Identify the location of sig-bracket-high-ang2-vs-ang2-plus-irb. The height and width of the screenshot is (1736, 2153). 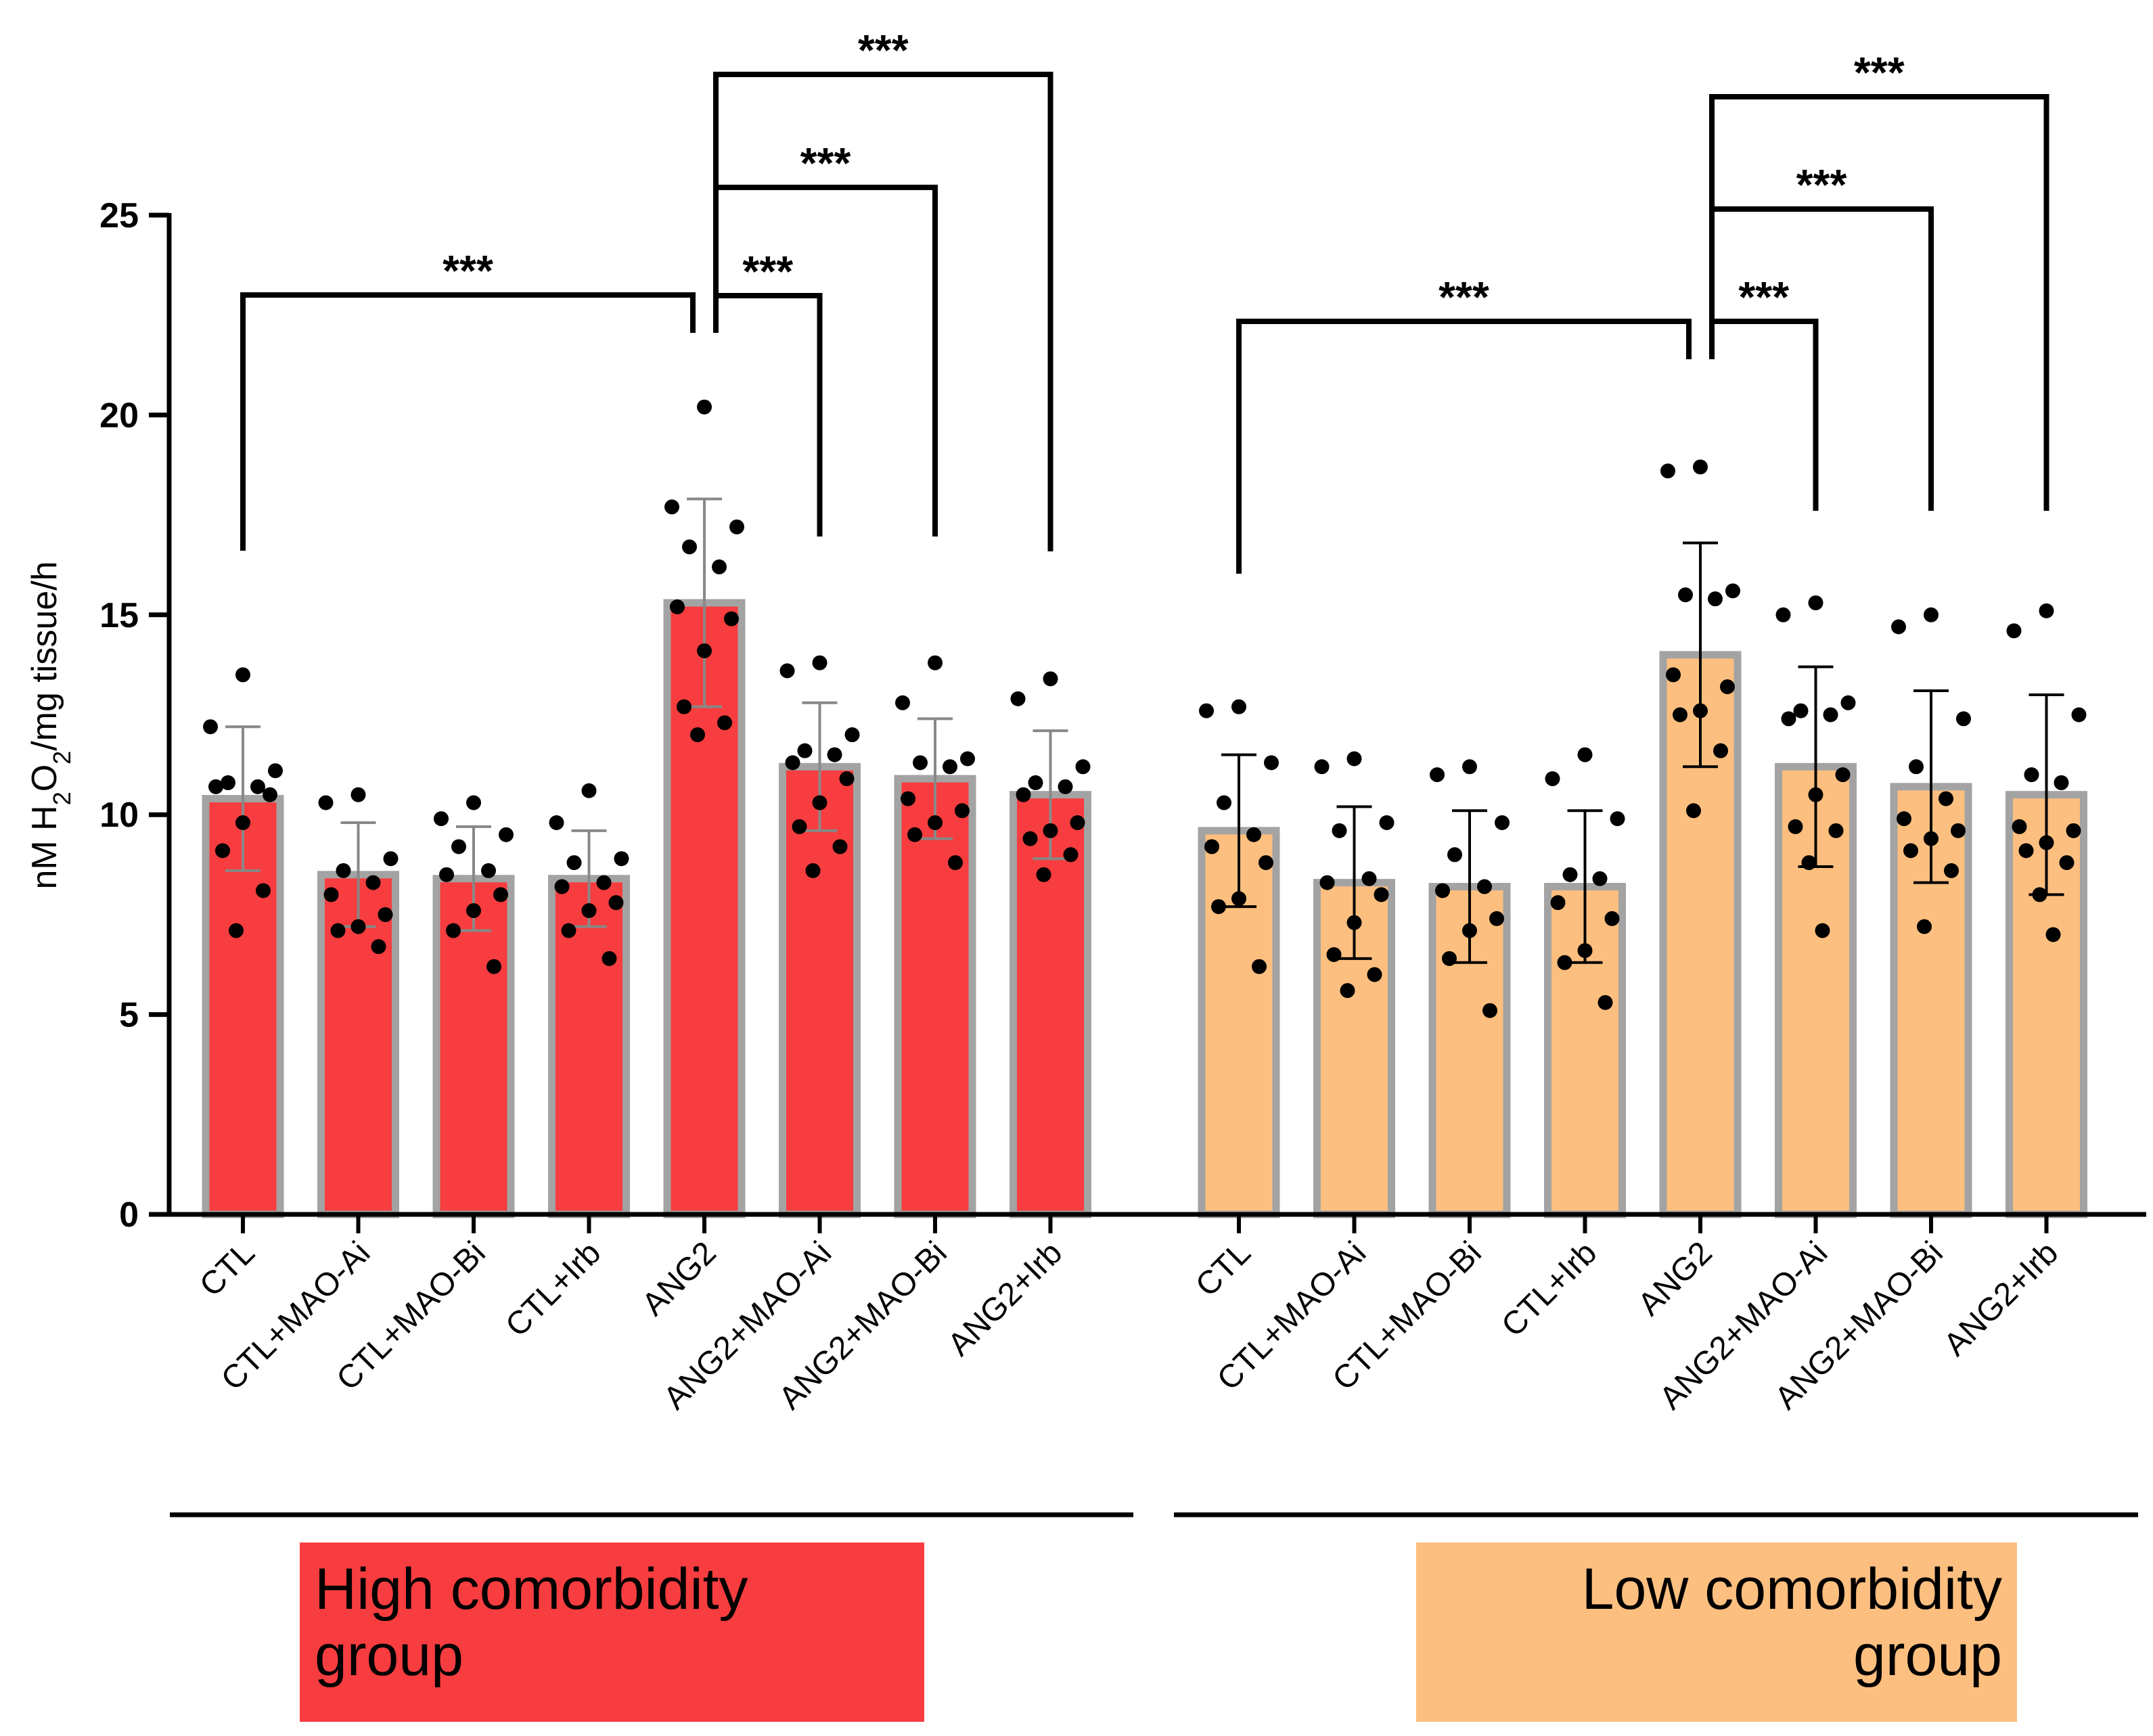
(883, 311).